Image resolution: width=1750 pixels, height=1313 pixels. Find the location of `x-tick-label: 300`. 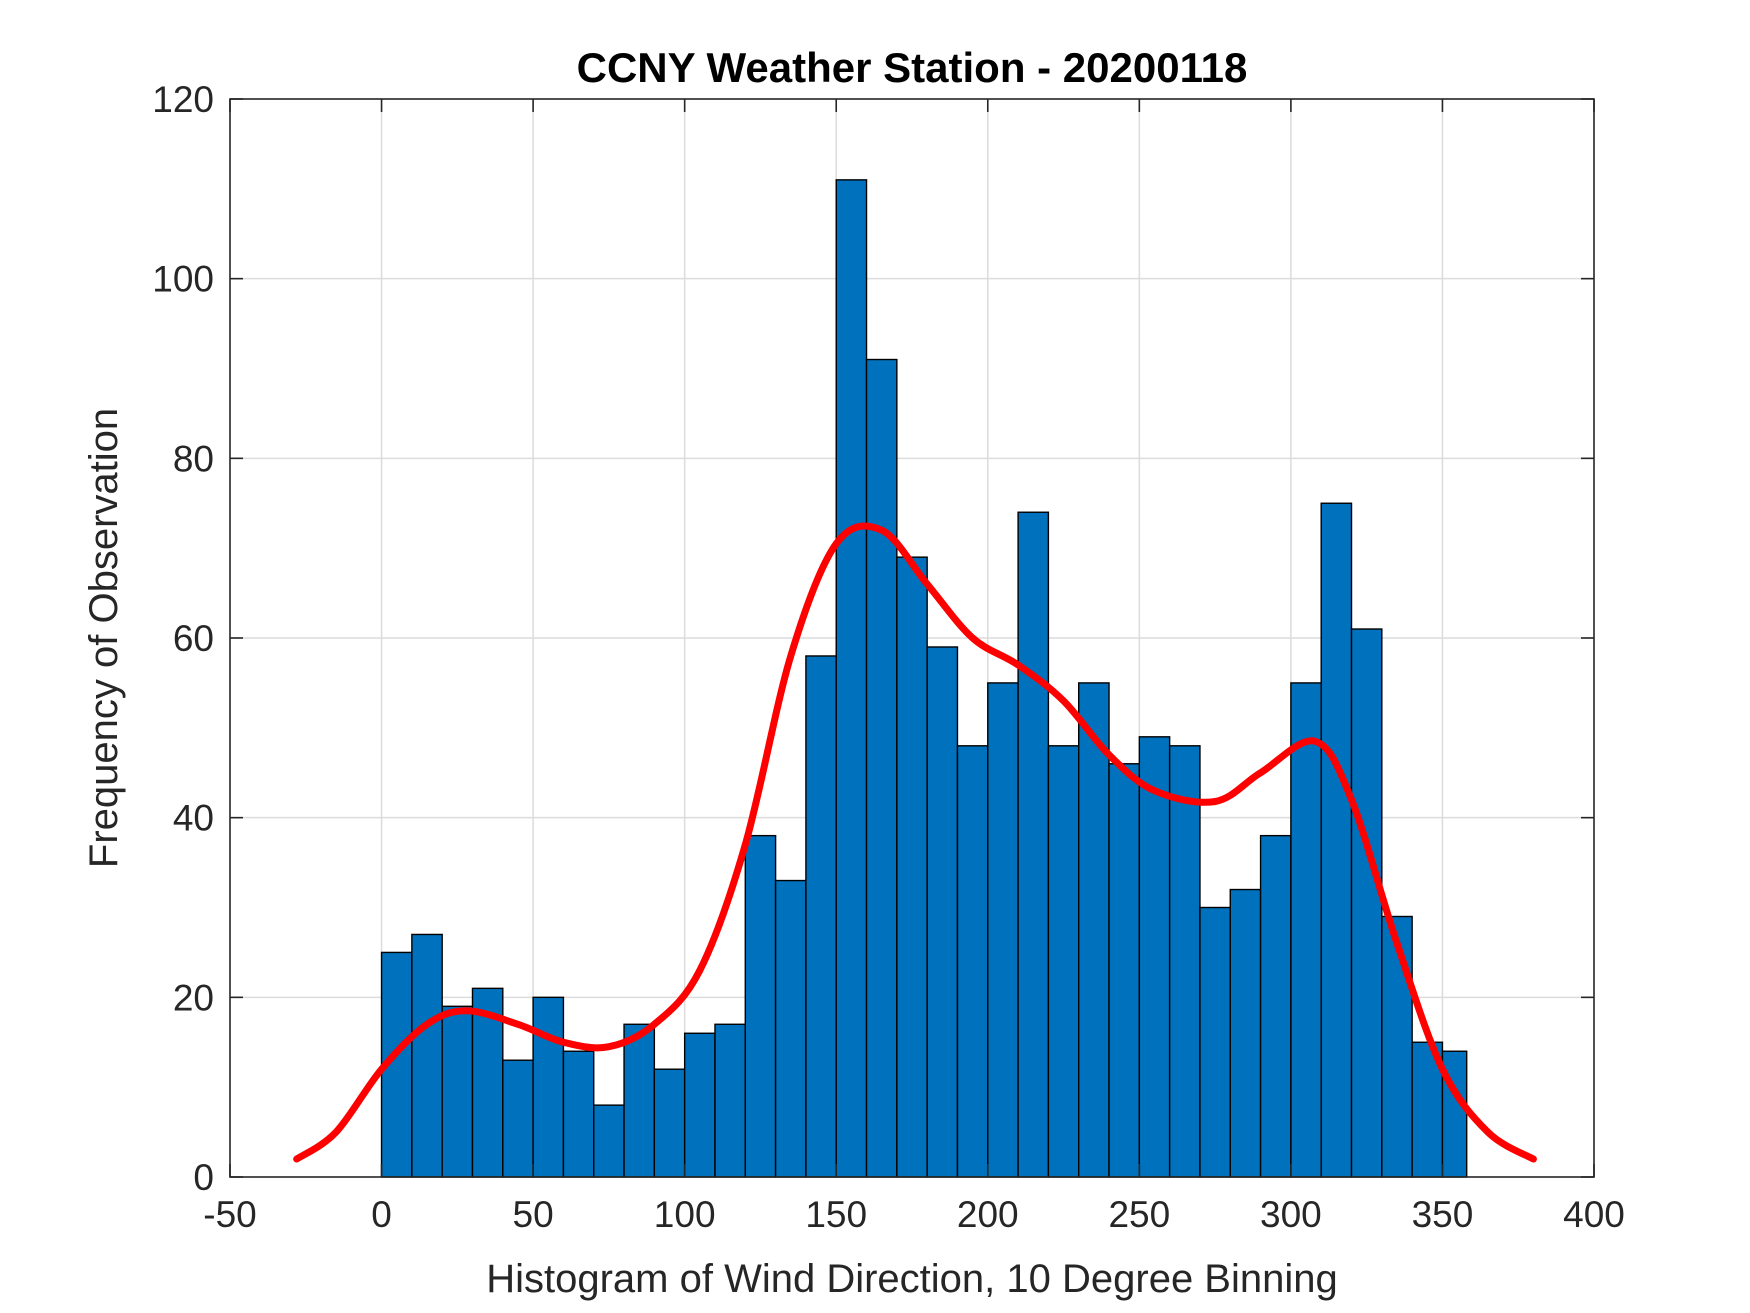

x-tick-label: 300 is located at coordinates (1291, 1214).